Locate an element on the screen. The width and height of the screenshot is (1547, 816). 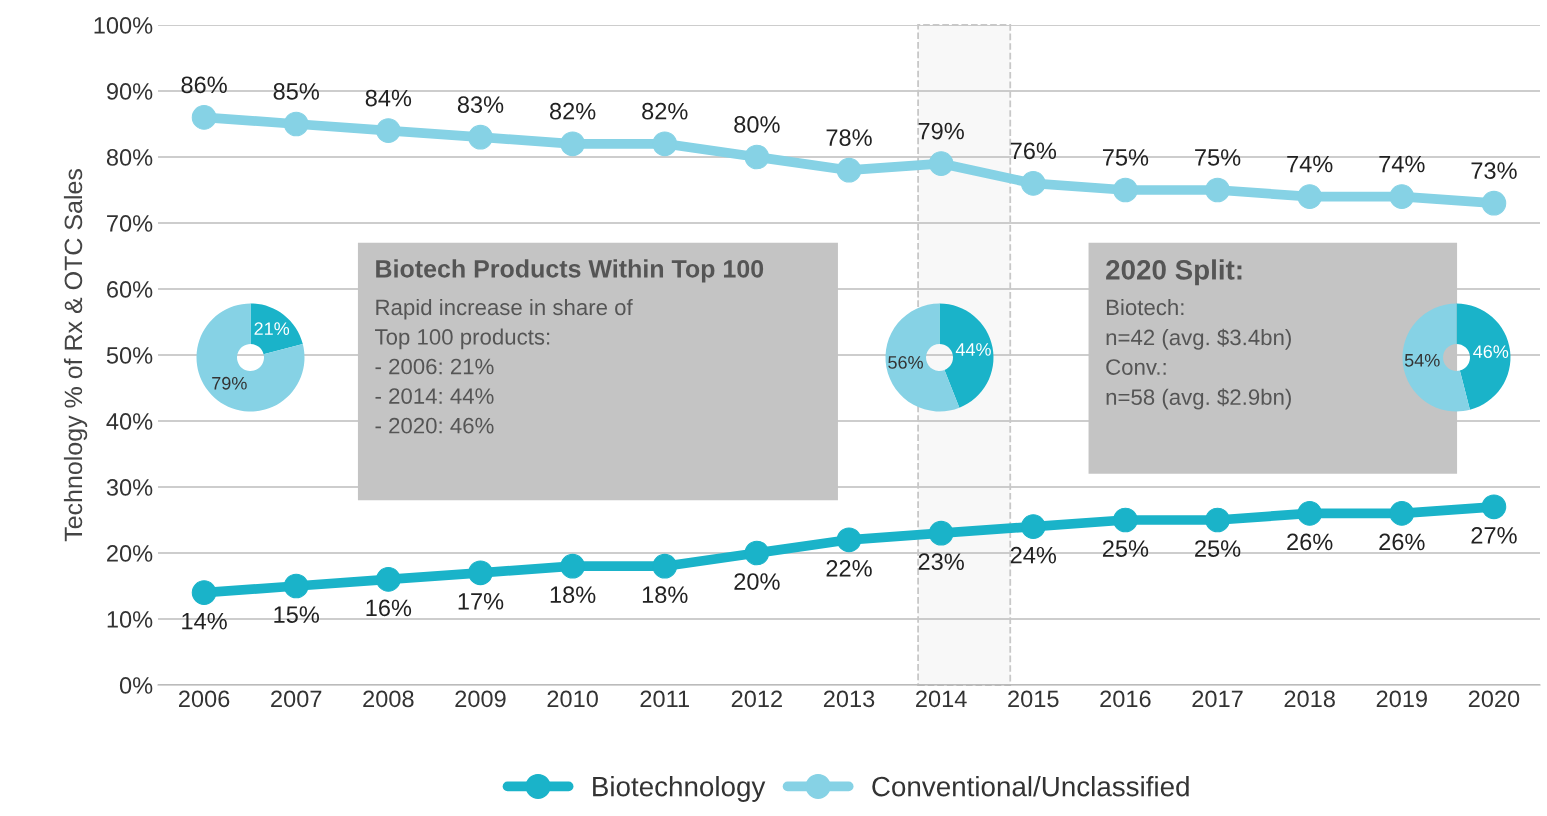
y-tick-label: 50% is located at coordinates (129, 355).